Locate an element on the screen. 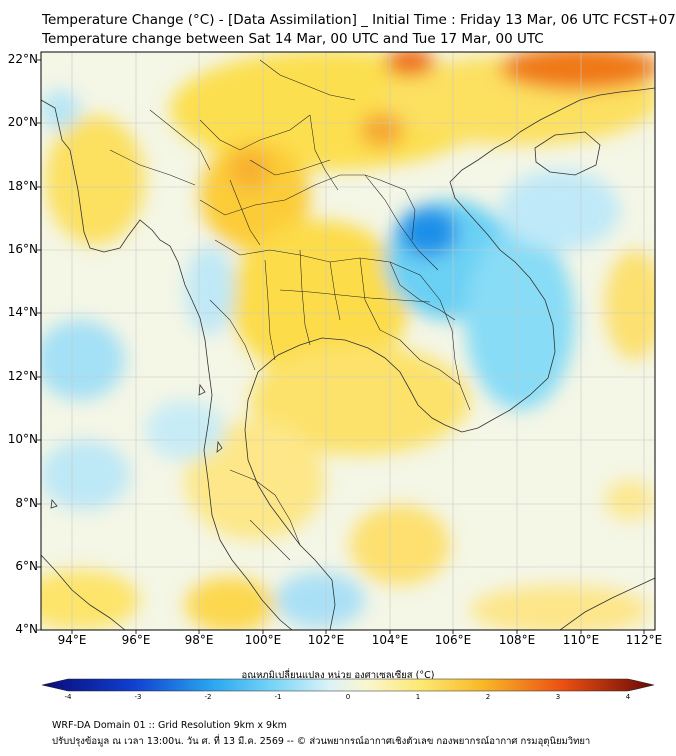  lat-label-16n: 16°N is located at coordinates (22, 249).